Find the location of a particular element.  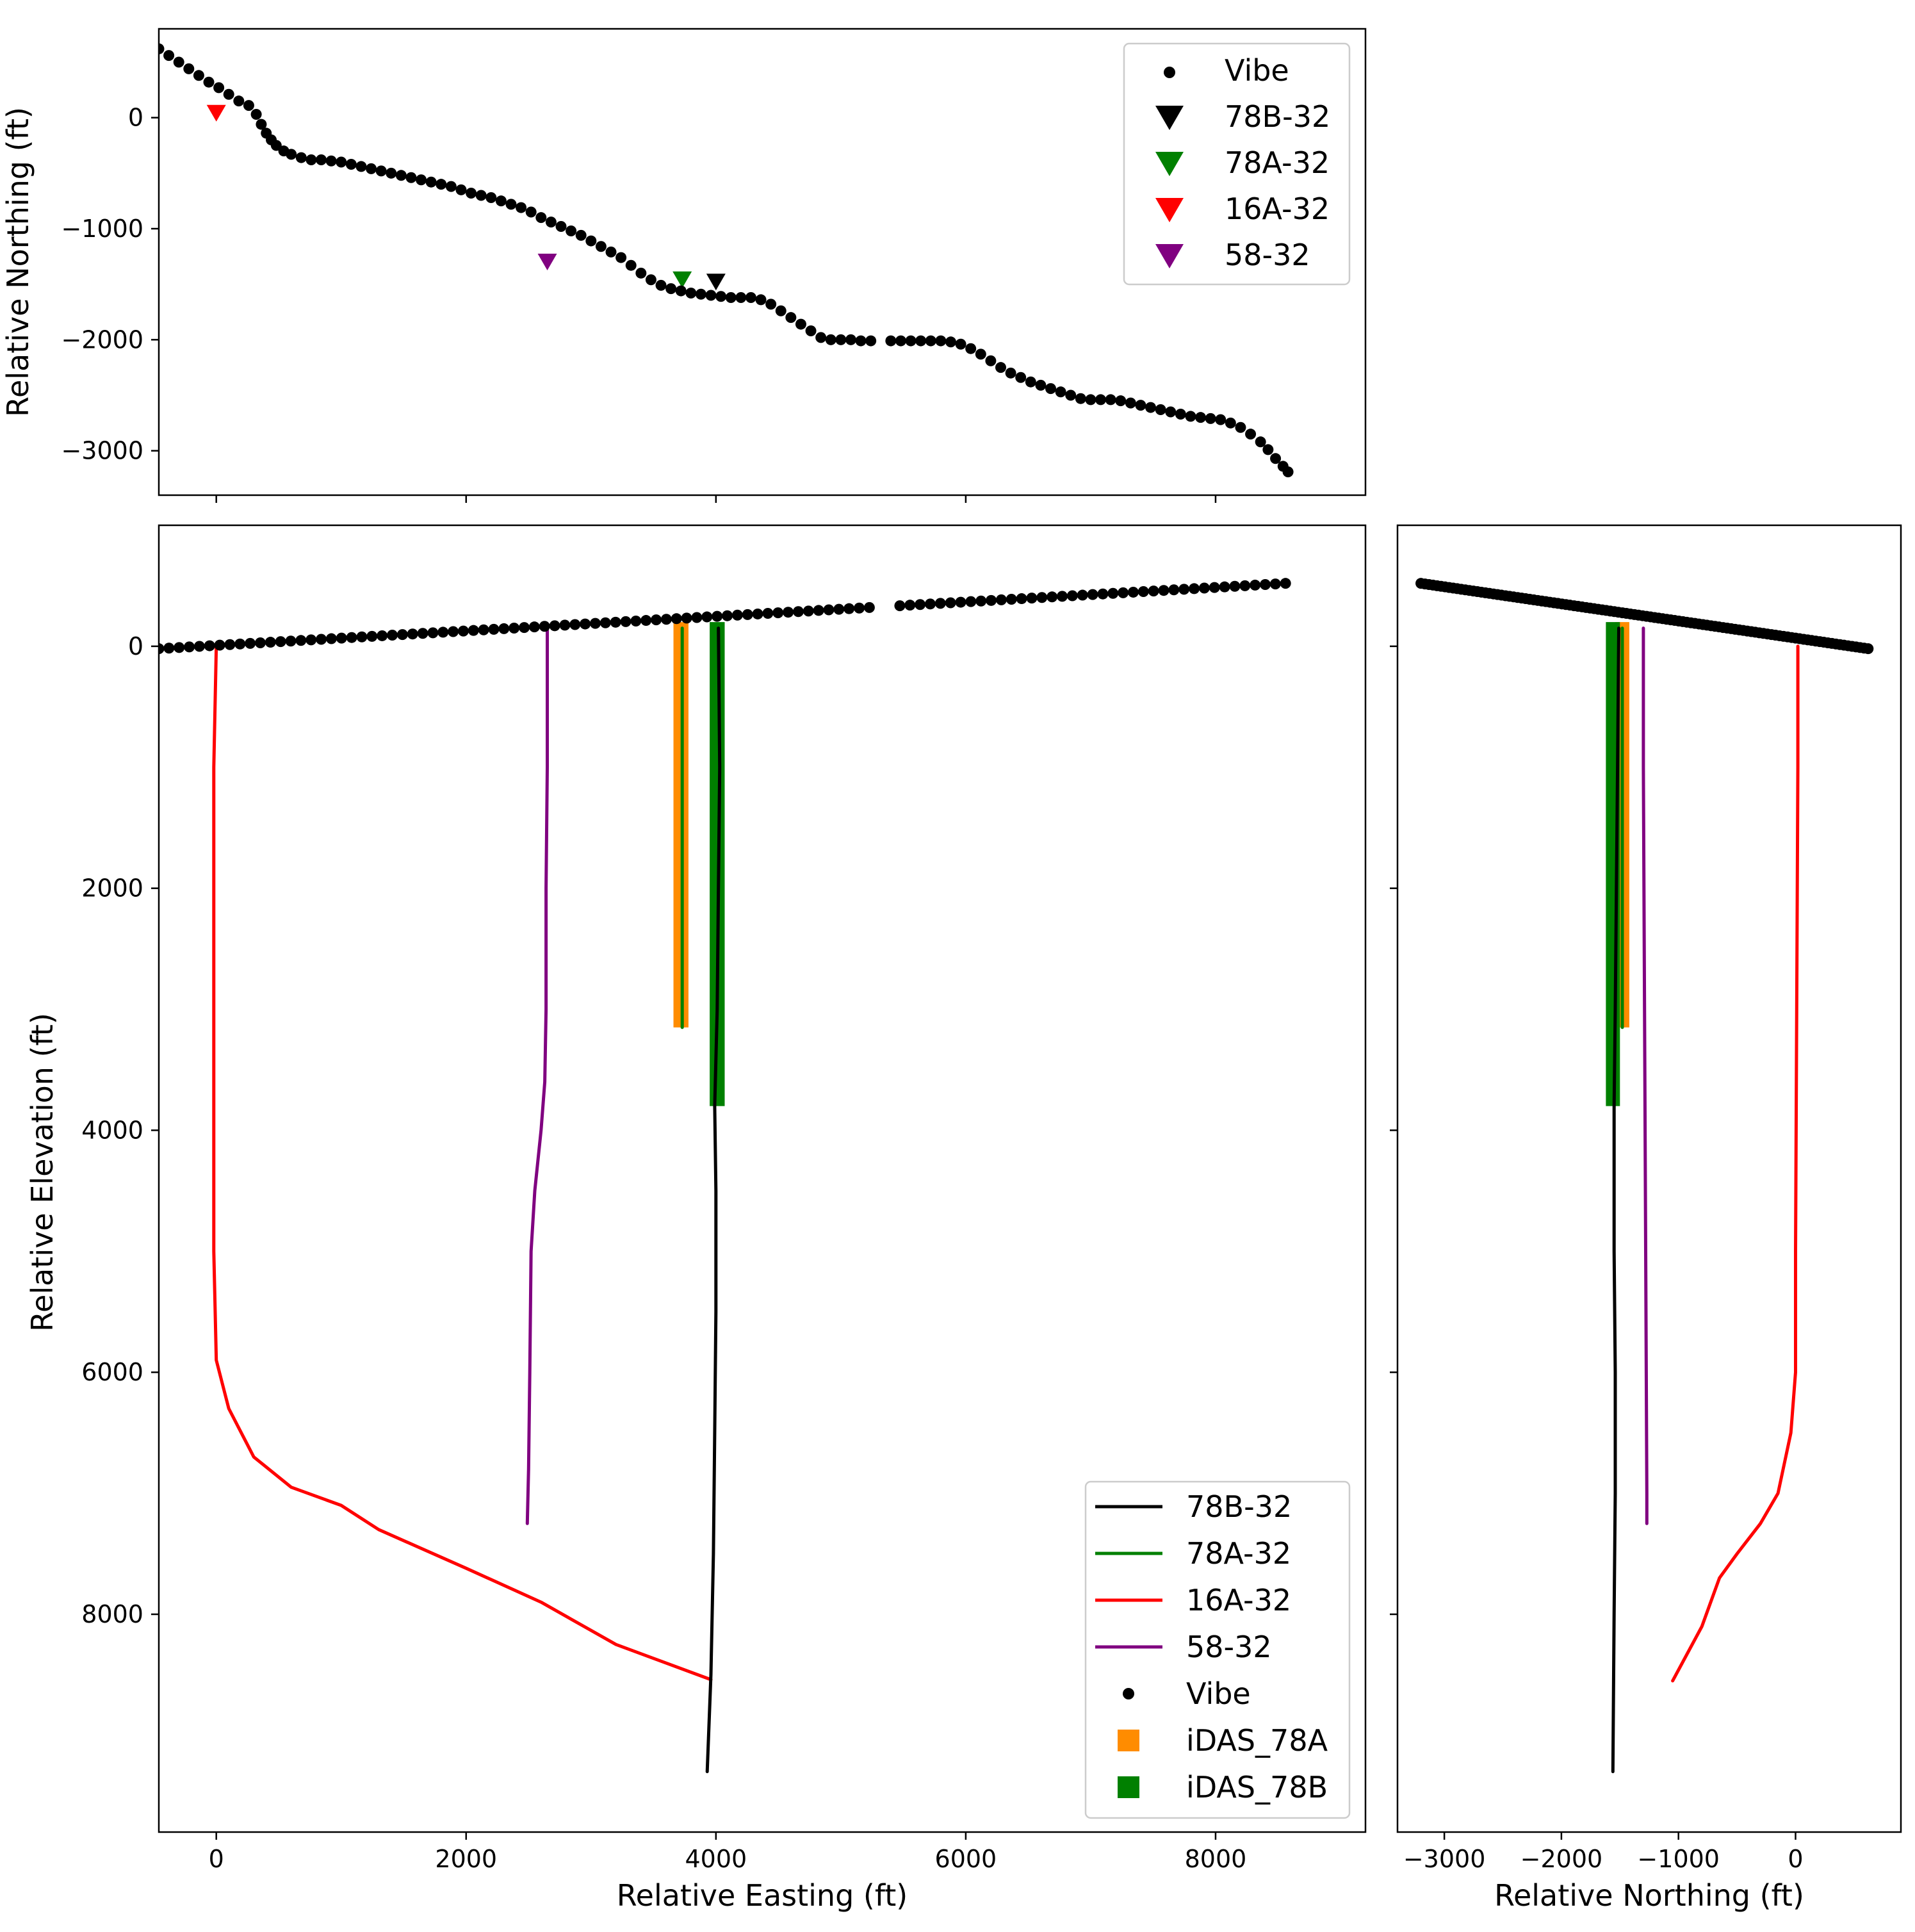

map-ytick-label: −2000 is located at coordinates (102, 339).